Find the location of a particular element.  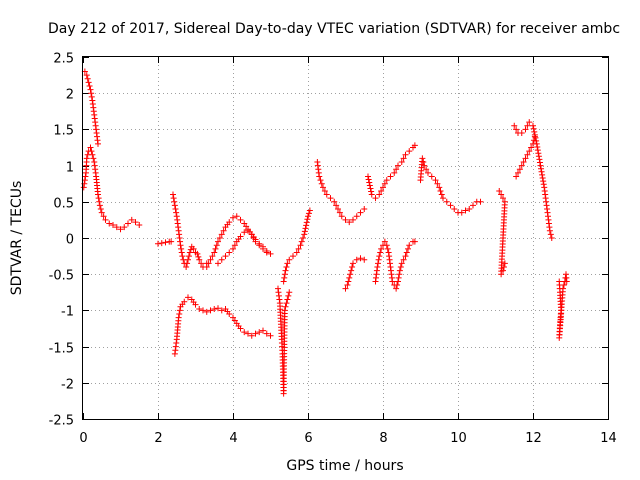

x-tick-label: 8 is located at coordinates (383, 438).